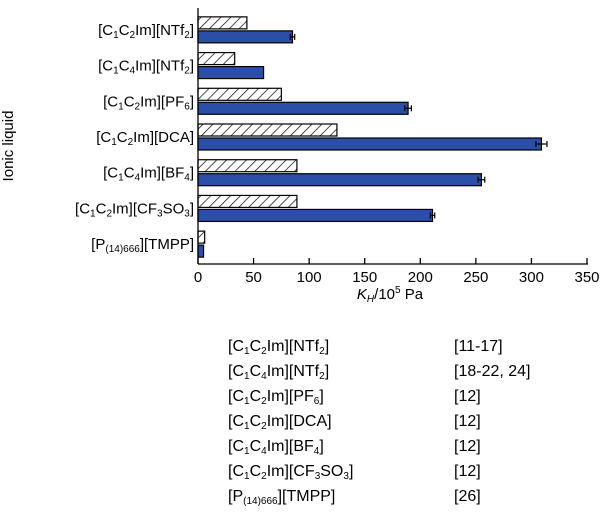 The height and width of the screenshot is (531, 615). I want to click on category-label-3: [C1C2Im][PF6], so click(148, 102).